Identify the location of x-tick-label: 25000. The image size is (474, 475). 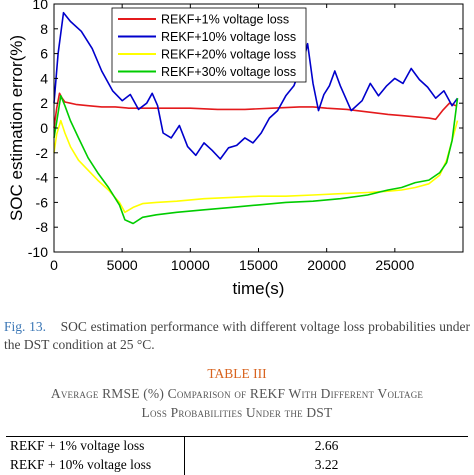
(394, 265).